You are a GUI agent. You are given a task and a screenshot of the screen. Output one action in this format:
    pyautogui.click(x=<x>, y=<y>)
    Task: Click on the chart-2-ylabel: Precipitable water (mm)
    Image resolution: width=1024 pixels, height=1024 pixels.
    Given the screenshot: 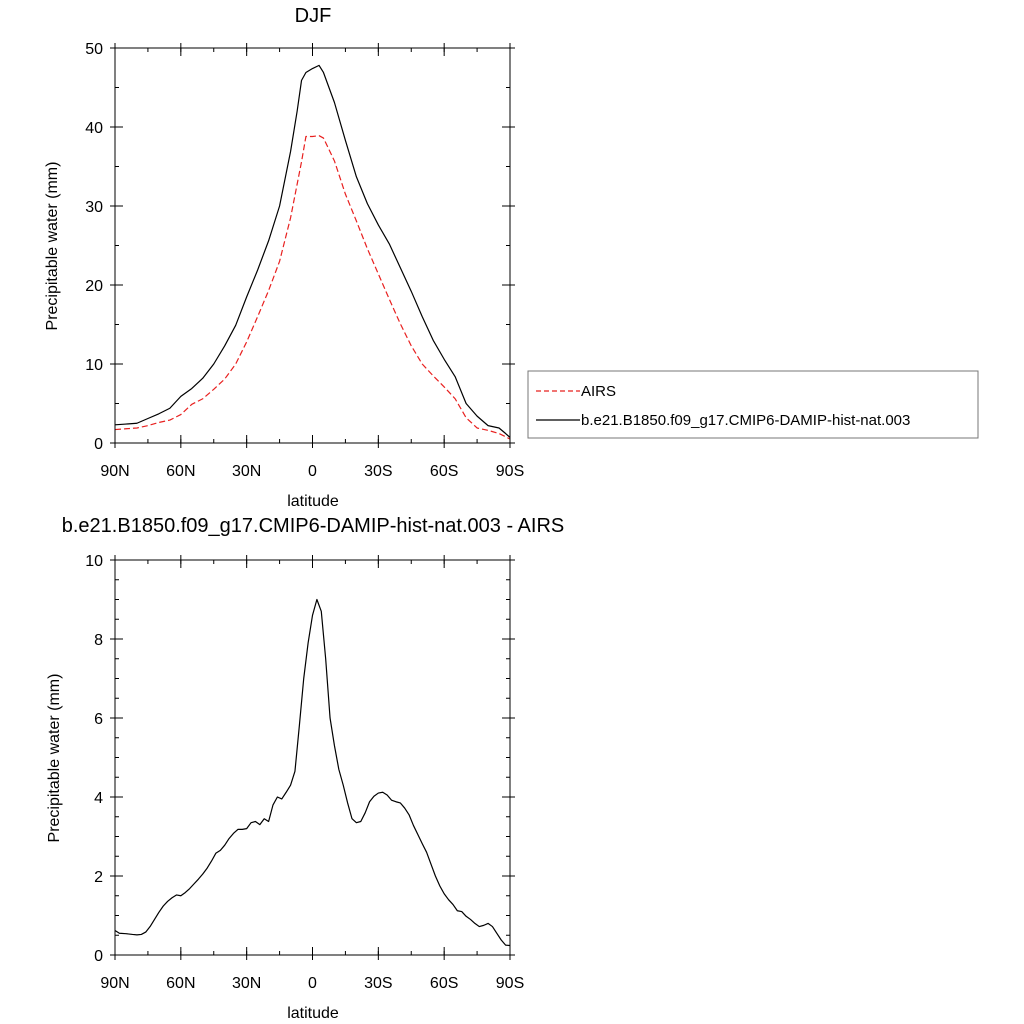 What is the action you would take?
    pyautogui.click(x=54, y=758)
    